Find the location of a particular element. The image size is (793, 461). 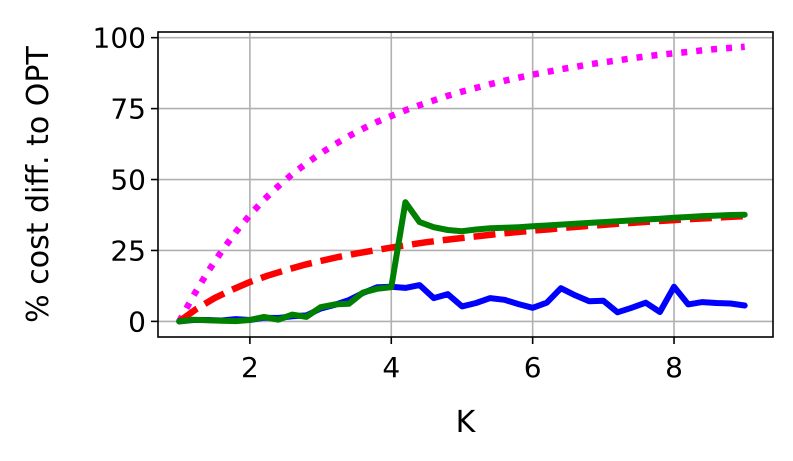

y-tick-label: 0 is located at coordinates (137, 321).